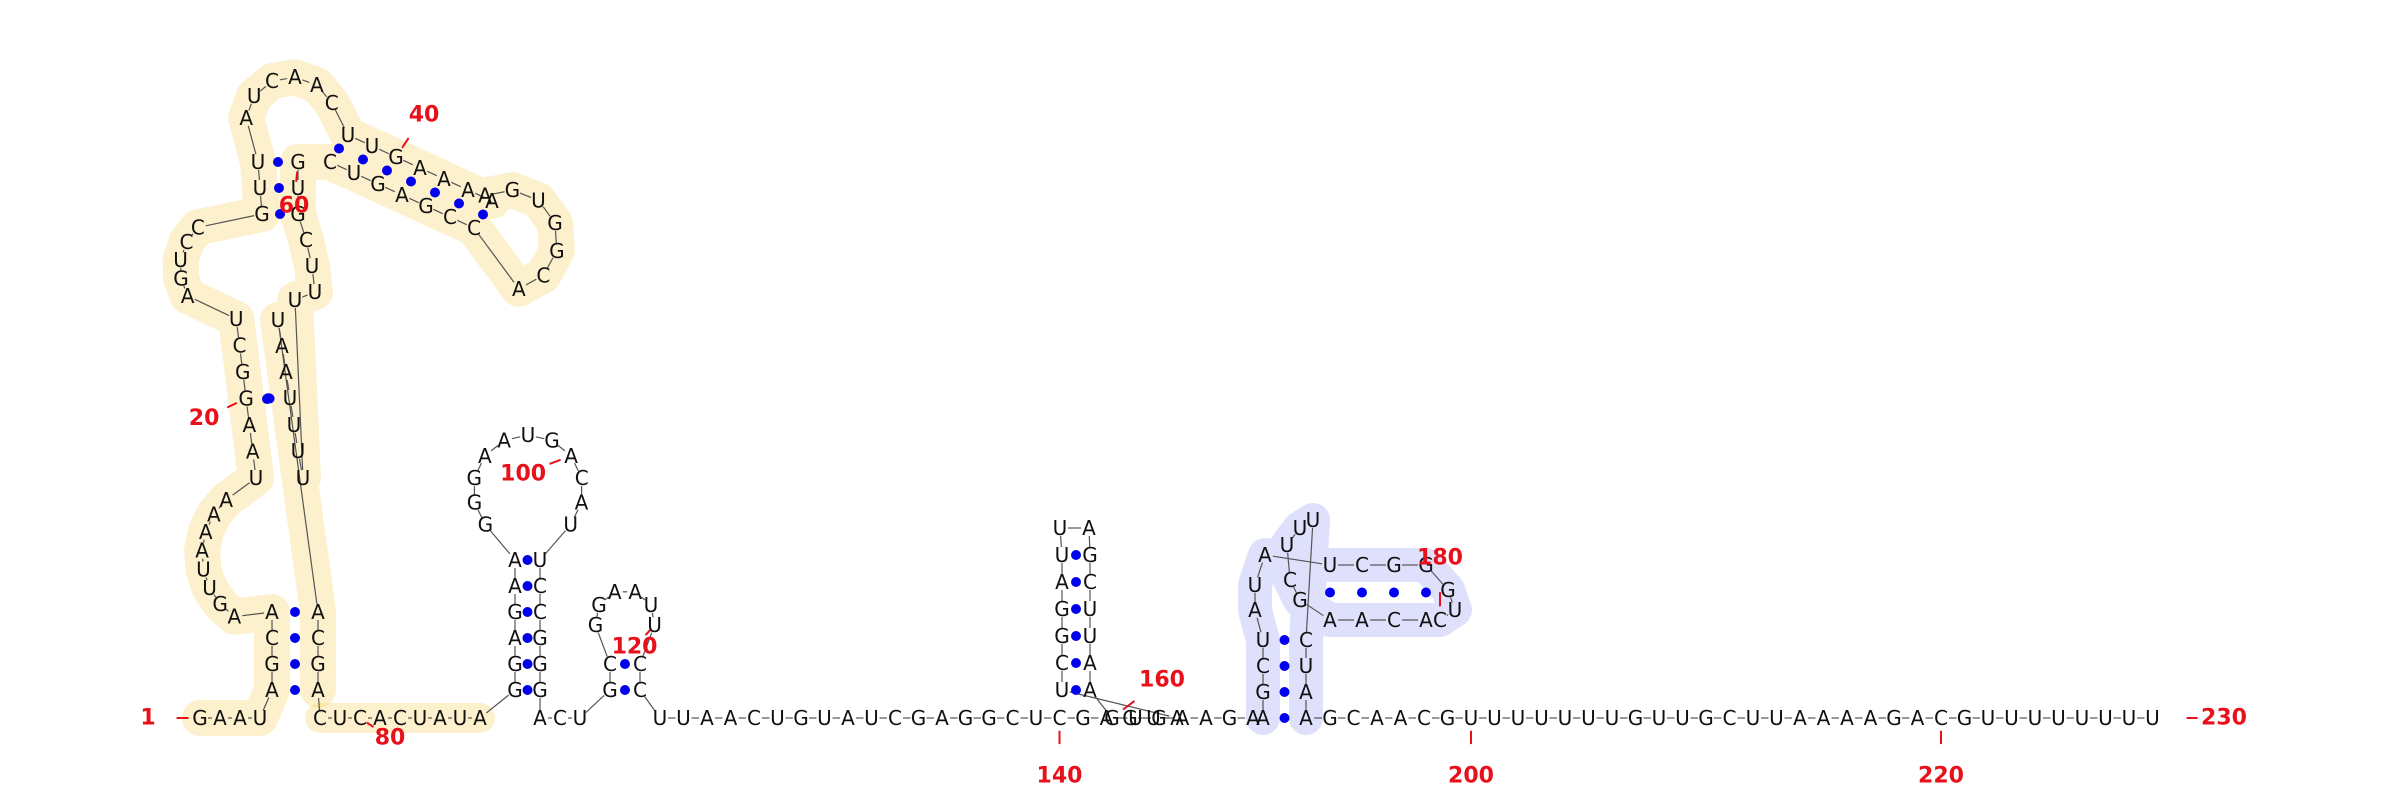  What do you see at coordinates (523, 473) in the screenshot?
I see `index-label: 100` at bounding box center [523, 473].